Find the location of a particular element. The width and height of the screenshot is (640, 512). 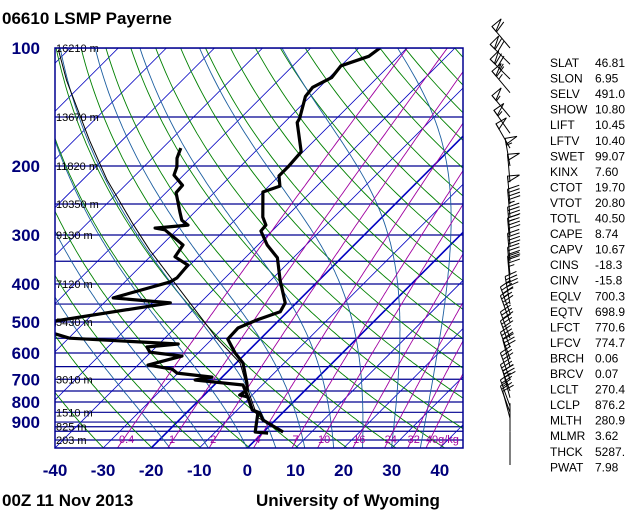

stat-row: CINV -15.8 is located at coordinates (586, 281).